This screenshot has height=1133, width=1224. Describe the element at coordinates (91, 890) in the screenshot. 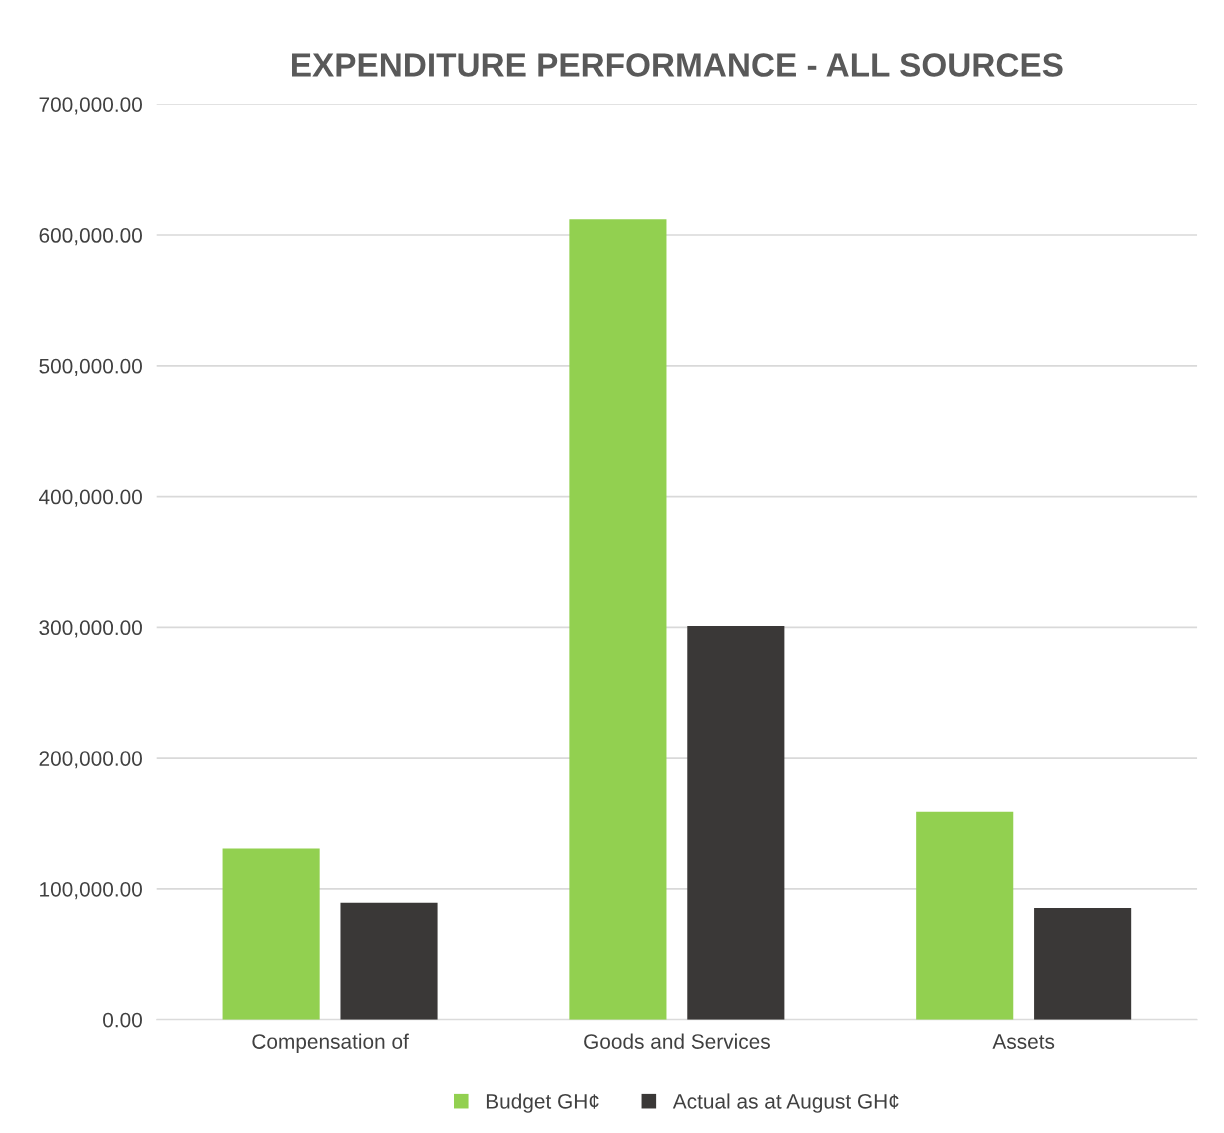

I see `y-tick-label: 100,000.00` at that location.